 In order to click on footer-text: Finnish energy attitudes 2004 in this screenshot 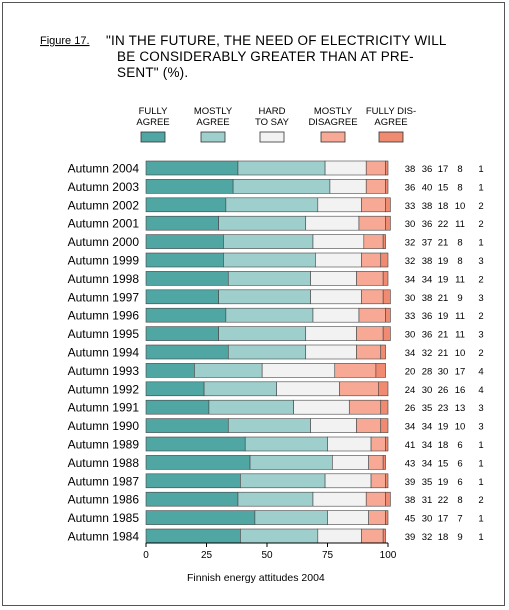, I will do `click(256, 578)`.